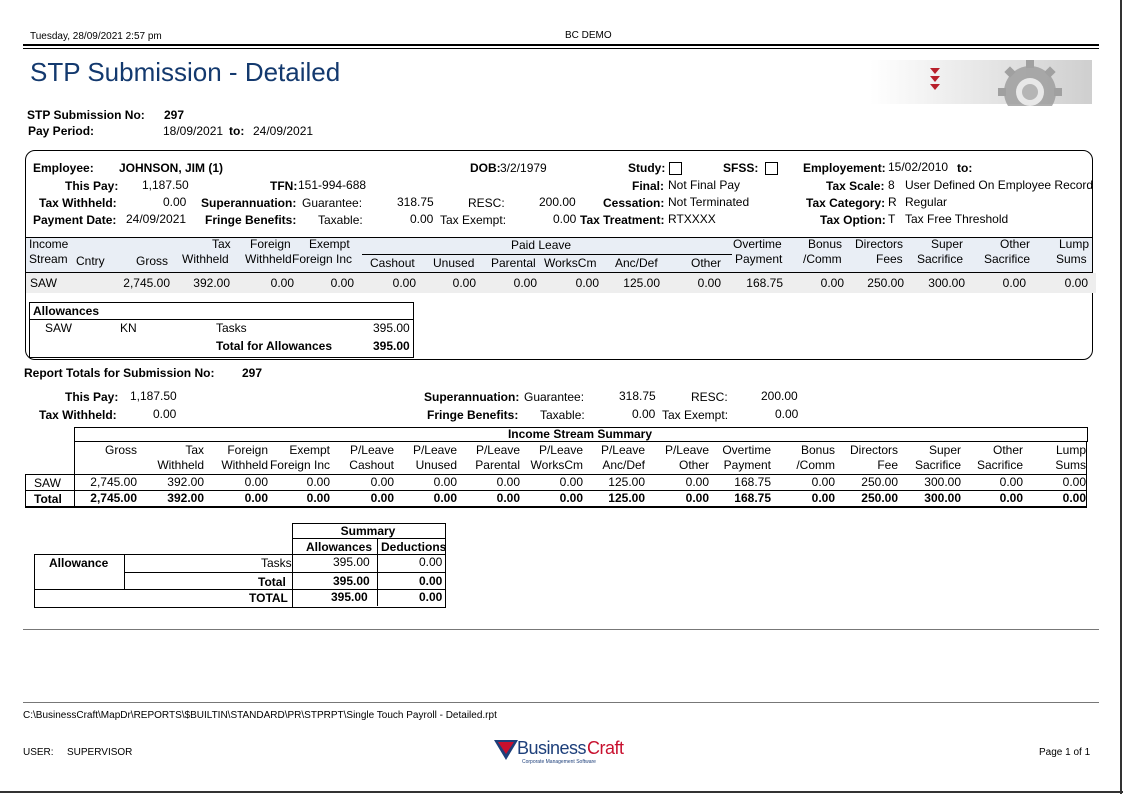  What do you see at coordinates (561, 792) in the screenshot?
I see `page-bottom-edge` at bounding box center [561, 792].